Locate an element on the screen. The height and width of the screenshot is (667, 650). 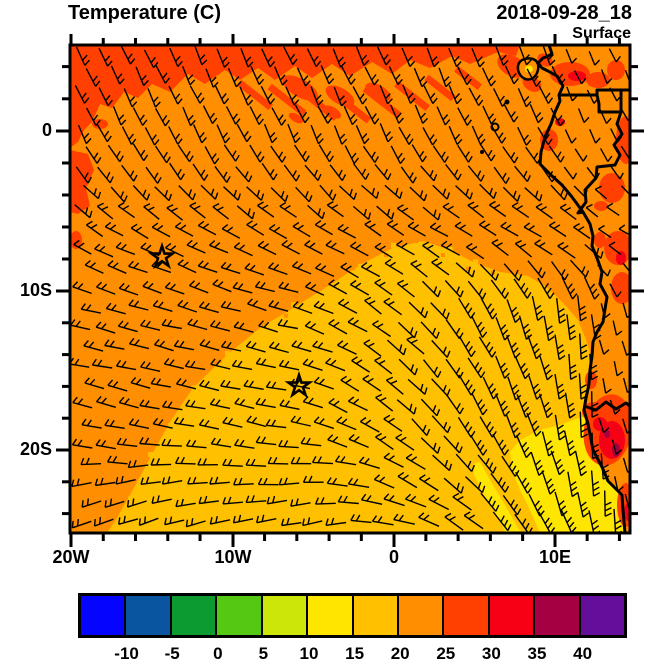
y-axis-label-10S: 10S is located at coordinates (35, 290).